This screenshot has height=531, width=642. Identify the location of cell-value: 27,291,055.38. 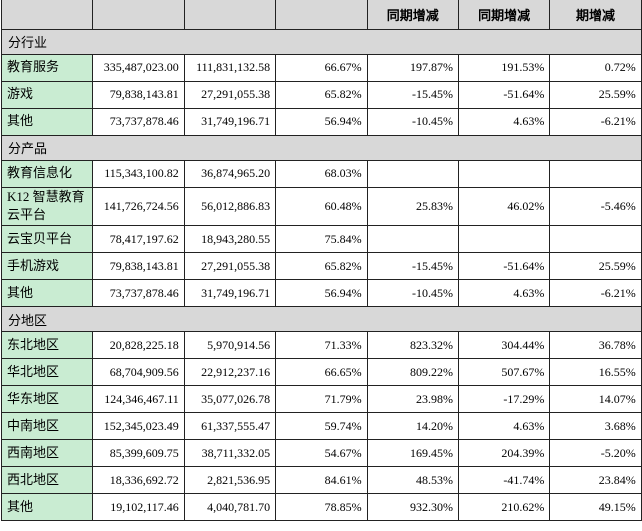
(230, 266).